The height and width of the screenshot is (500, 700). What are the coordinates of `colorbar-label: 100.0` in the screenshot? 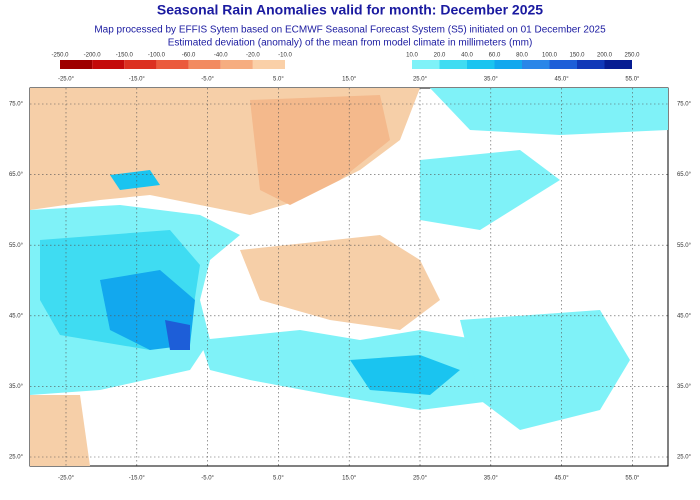 It's located at (550, 56).